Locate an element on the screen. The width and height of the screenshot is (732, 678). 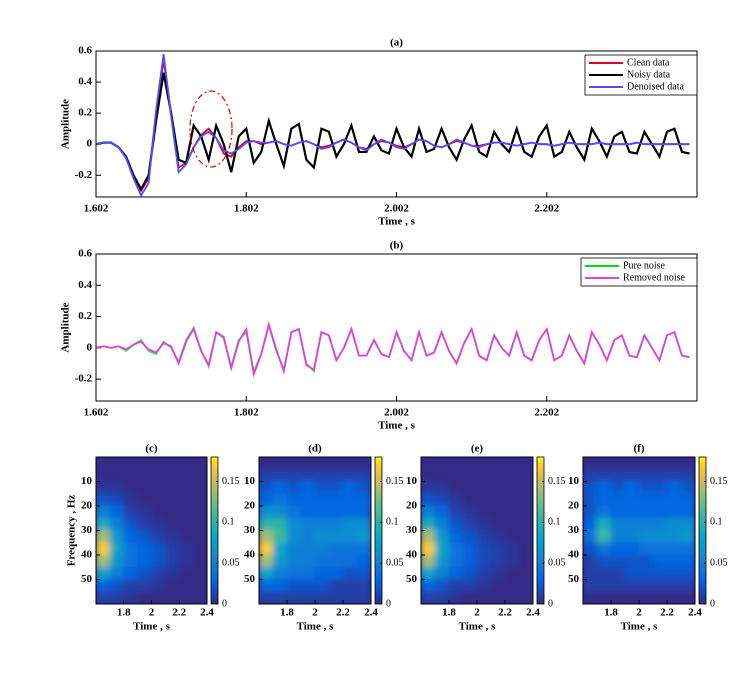
x-tick-label: 1.8 is located at coordinates (124, 613).